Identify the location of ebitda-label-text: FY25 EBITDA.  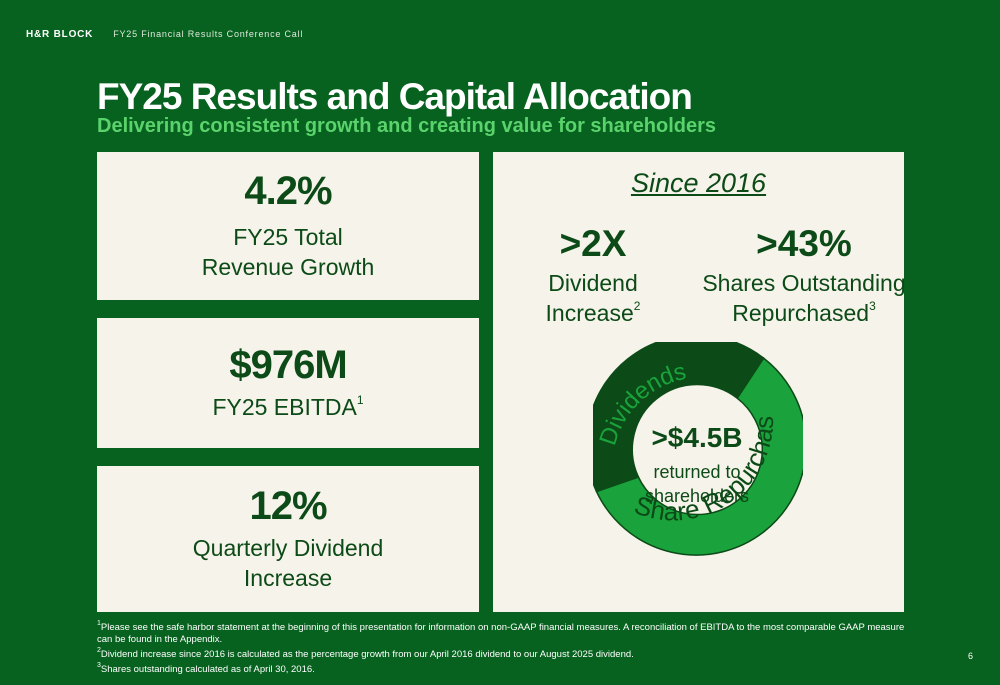
(284, 407).